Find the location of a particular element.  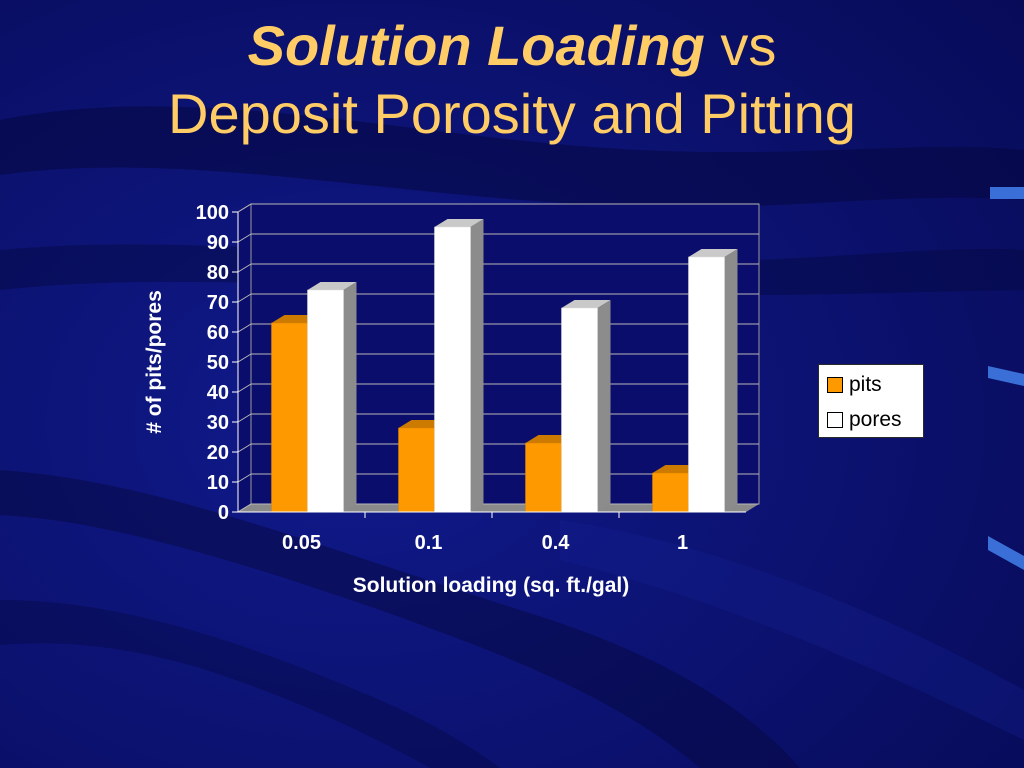

y-tick-label: 30 is located at coordinates (218, 423).